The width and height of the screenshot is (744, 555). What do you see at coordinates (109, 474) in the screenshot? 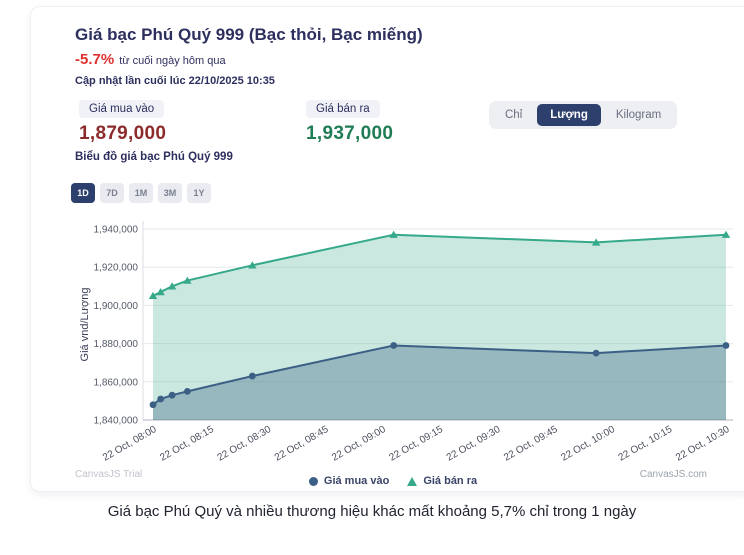
I see `canvasjs-trial-watermark: CanvasJS Trial` at bounding box center [109, 474].